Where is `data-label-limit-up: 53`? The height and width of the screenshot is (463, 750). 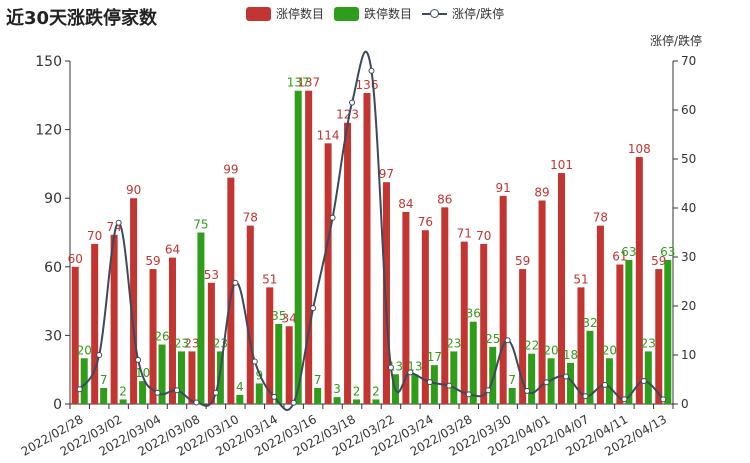
data-label-limit-up: 53 is located at coordinates (211, 275).